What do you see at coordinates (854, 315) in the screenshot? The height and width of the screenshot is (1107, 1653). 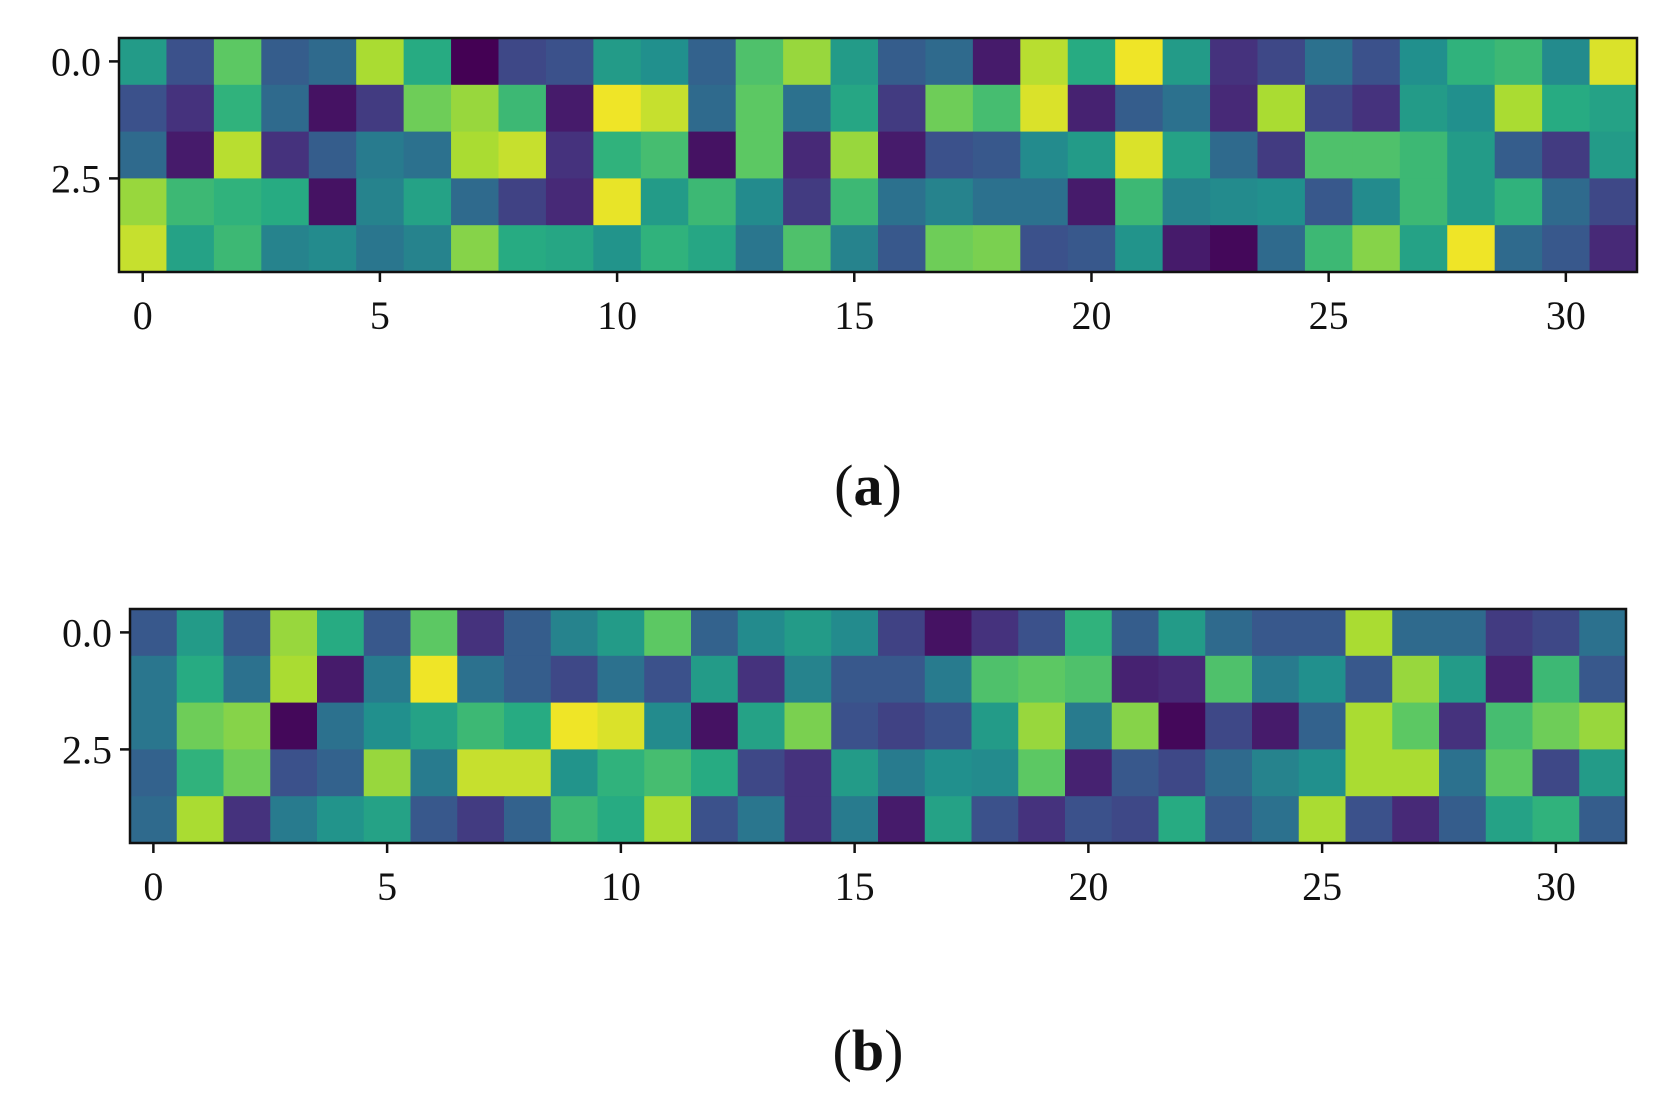 I see `x-tick-label: 15` at bounding box center [854, 315].